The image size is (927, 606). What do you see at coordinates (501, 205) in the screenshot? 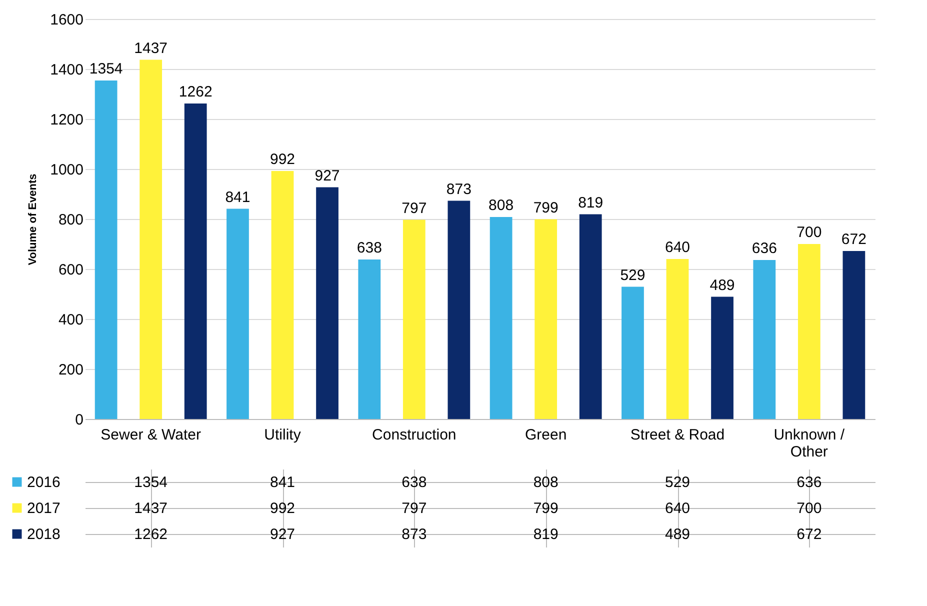
I see `annotation: 808` at bounding box center [501, 205].